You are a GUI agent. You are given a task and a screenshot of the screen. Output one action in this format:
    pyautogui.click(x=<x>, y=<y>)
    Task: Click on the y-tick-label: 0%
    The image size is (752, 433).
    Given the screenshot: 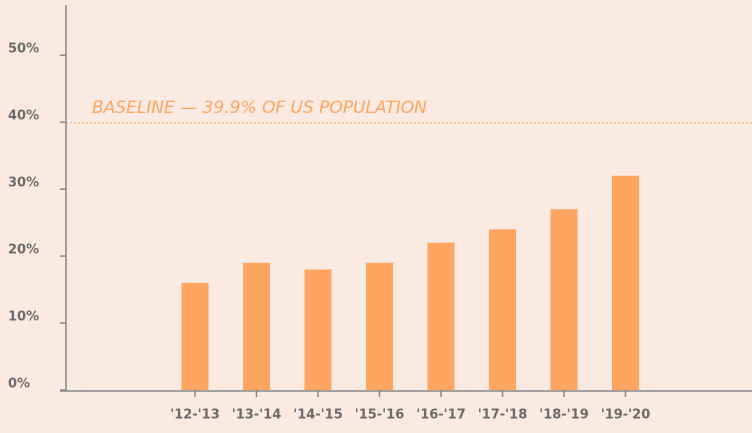 What is the action you would take?
    pyautogui.click(x=19, y=384)
    